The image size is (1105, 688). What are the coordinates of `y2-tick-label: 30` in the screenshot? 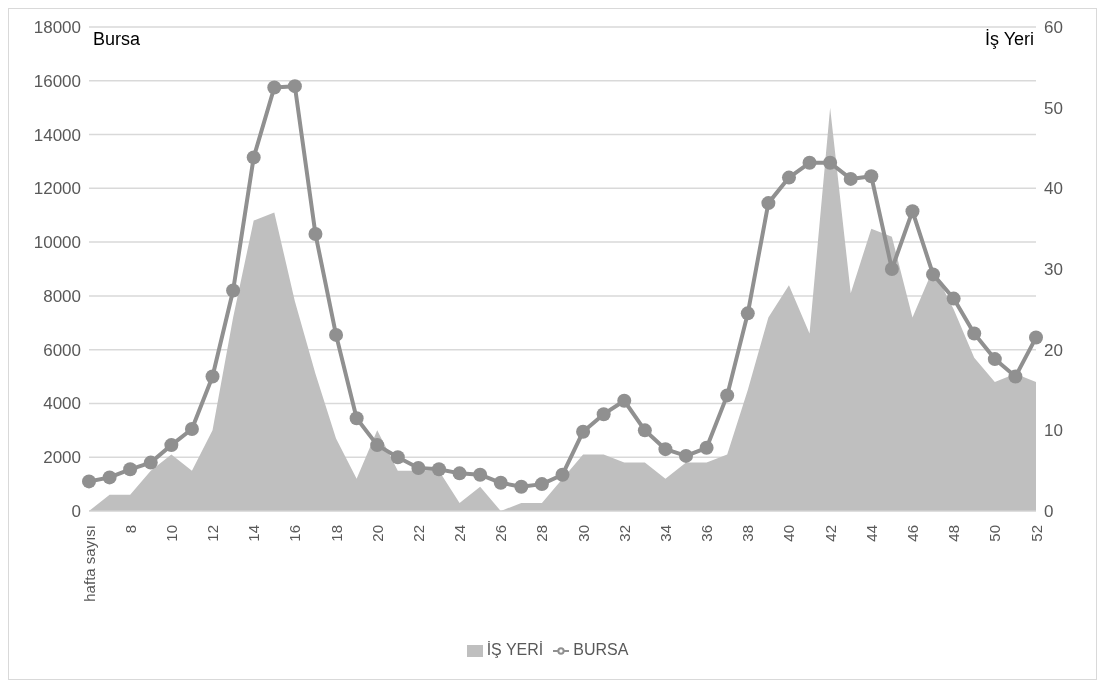 It's located at (1053, 270).